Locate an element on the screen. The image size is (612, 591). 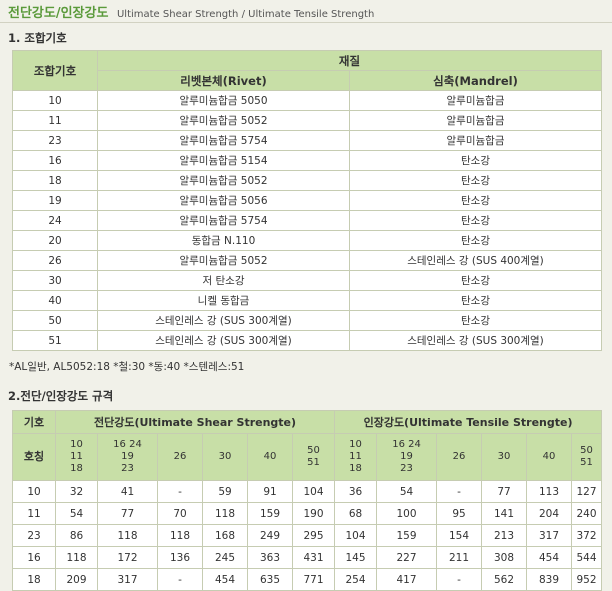
rivet-cell: 저 탄소강 is located at coordinates (223, 280).